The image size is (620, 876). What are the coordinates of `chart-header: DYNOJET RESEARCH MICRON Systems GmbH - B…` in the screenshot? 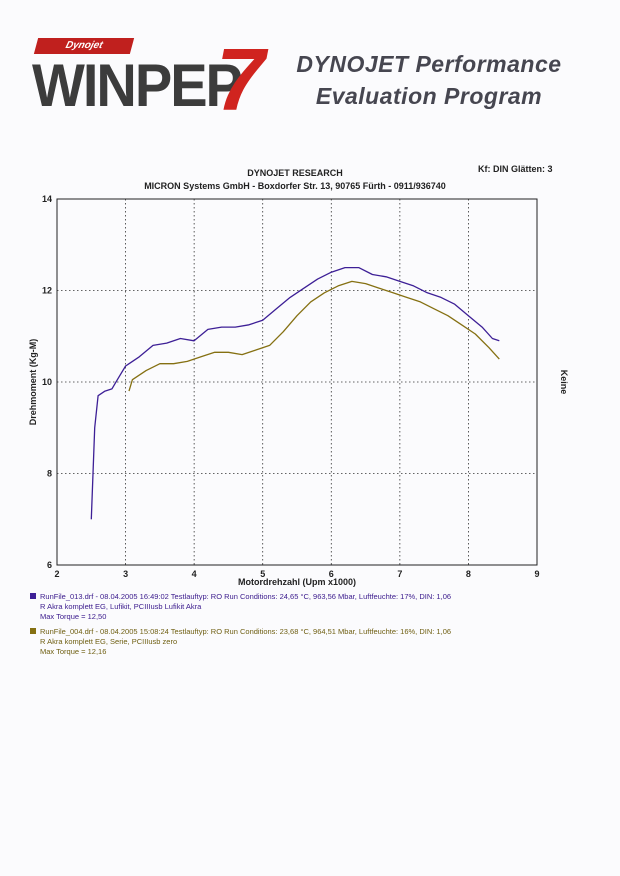 It's located at (295, 180).